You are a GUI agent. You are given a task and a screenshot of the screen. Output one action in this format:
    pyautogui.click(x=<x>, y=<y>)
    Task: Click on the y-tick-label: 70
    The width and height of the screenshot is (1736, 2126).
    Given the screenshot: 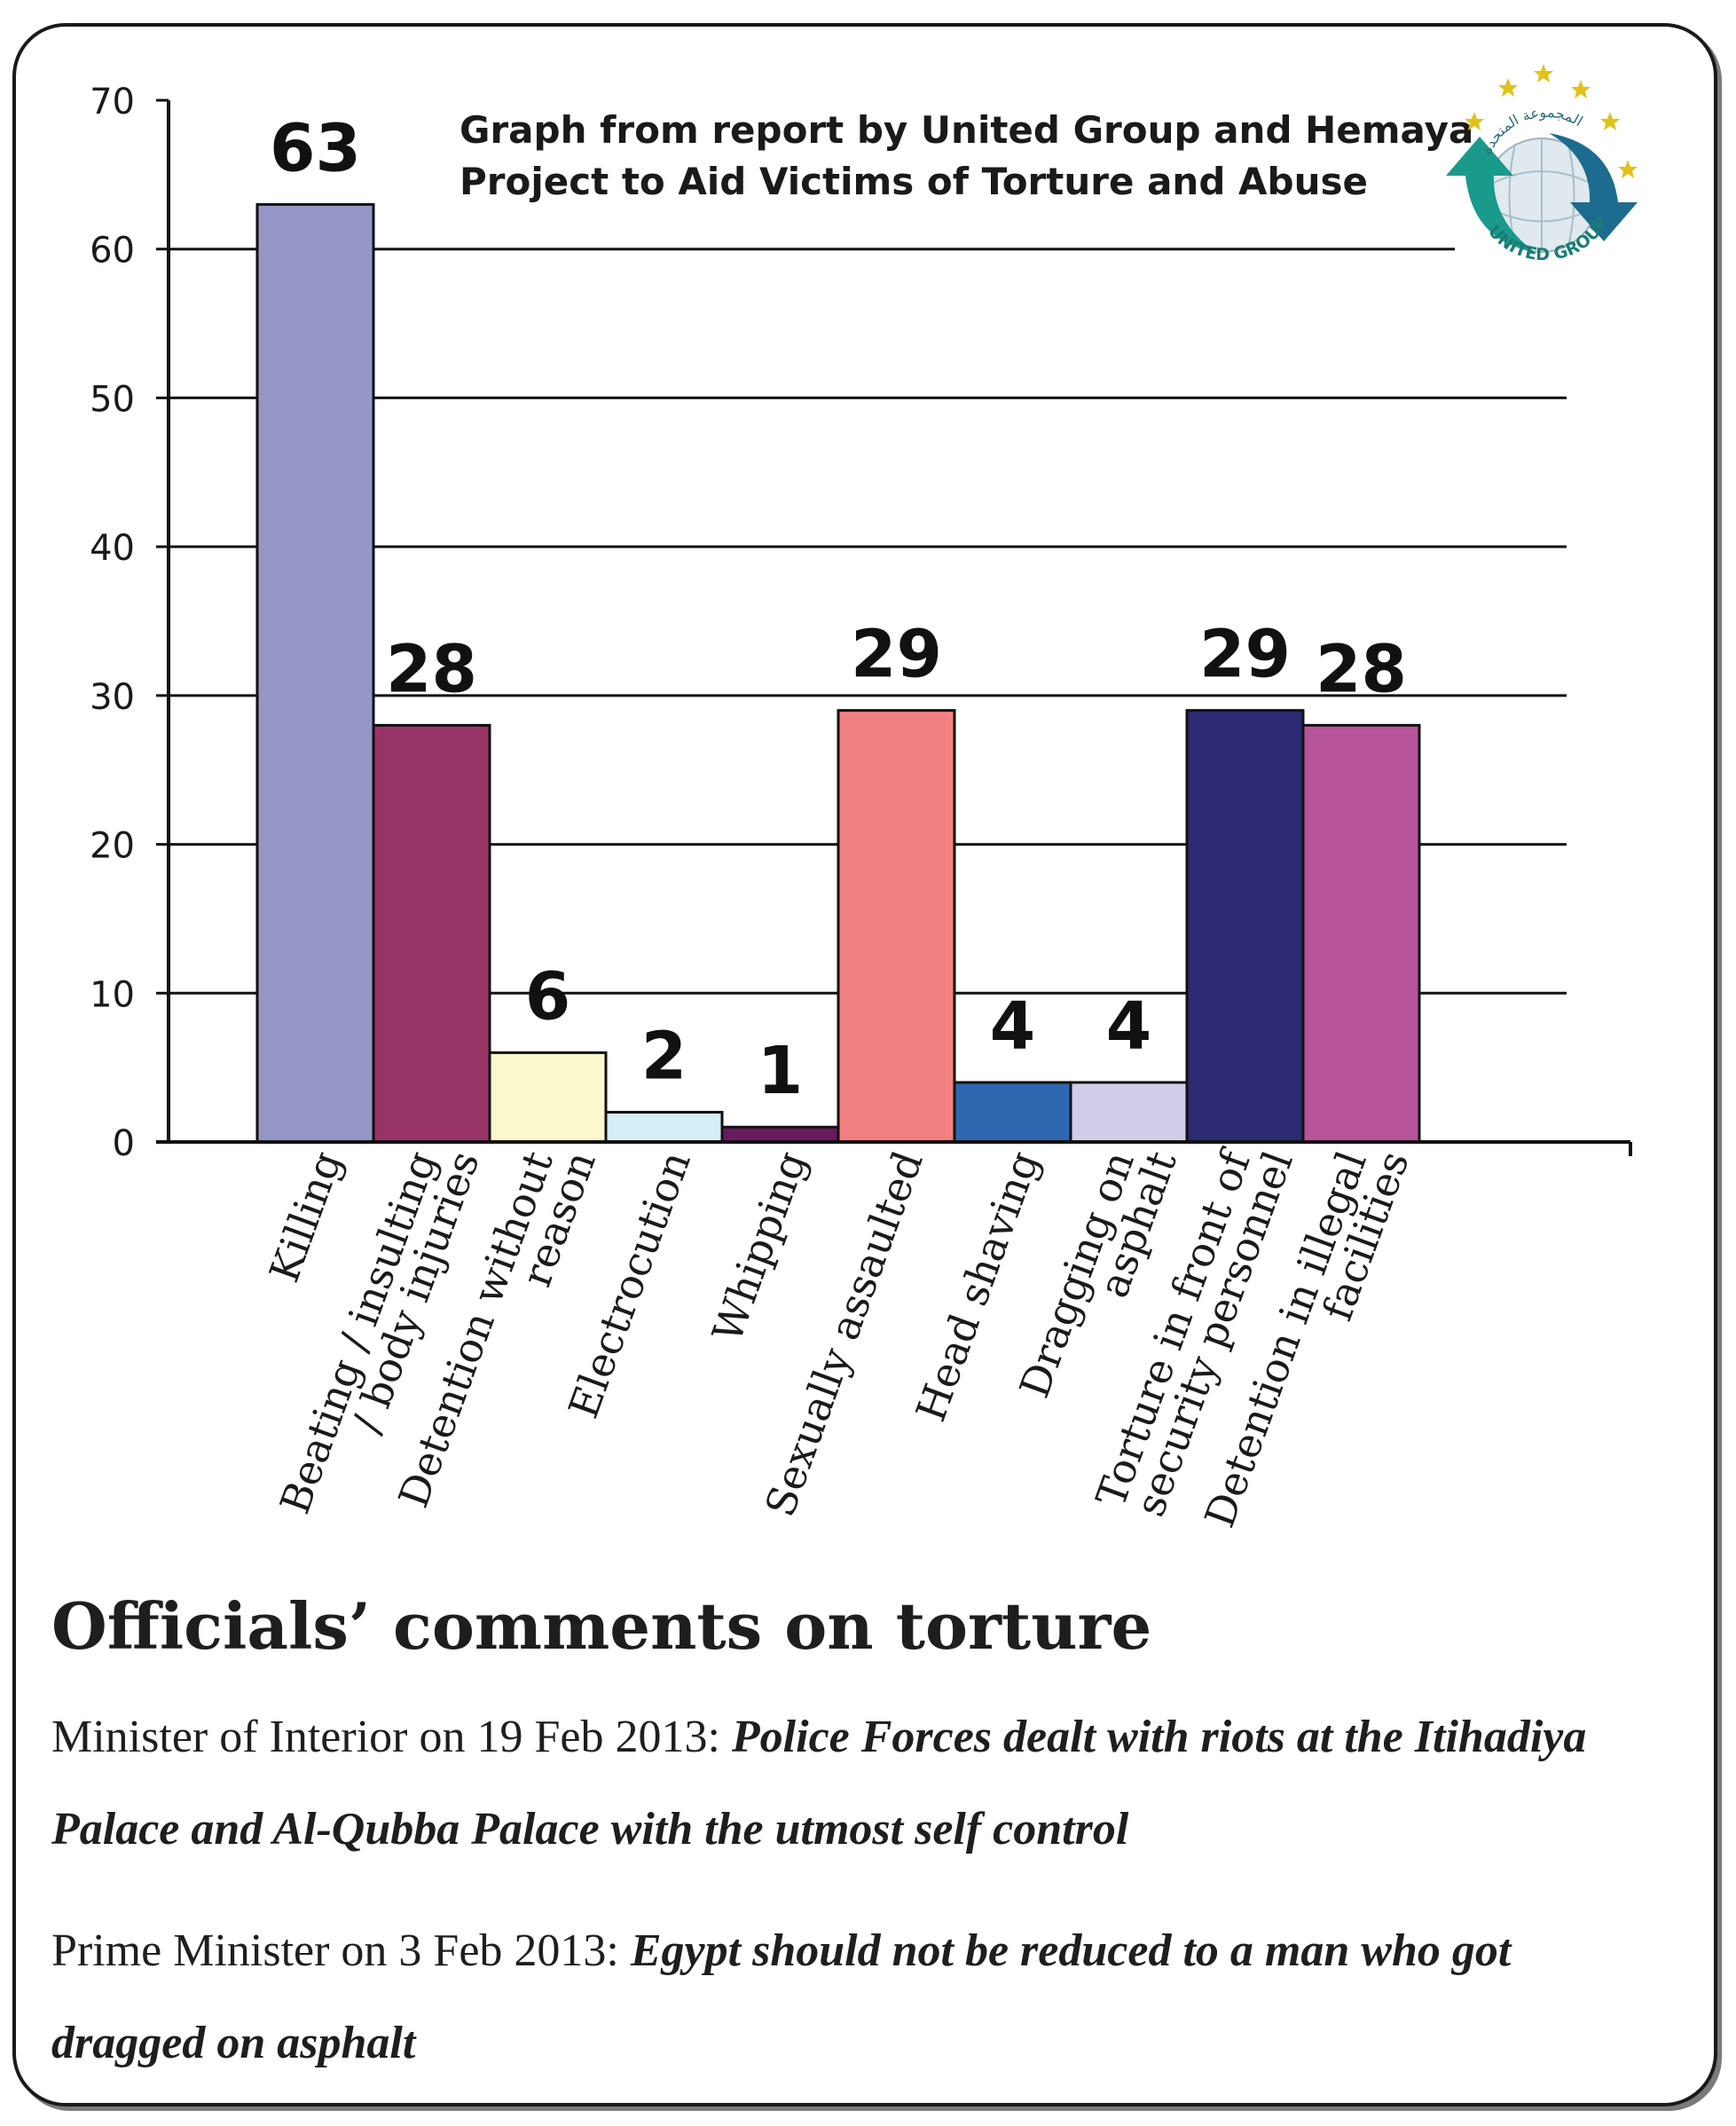 What is the action you would take?
    pyautogui.click(x=112, y=102)
    